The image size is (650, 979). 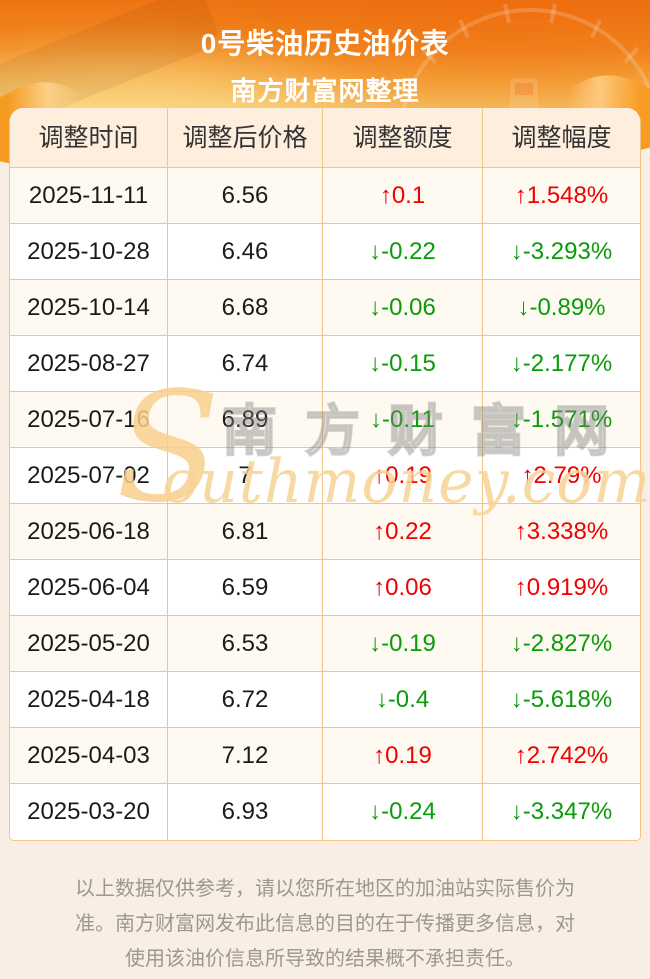 What do you see at coordinates (245, 756) in the screenshot?
I see `cell-price: 7.12` at bounding box center [245, 756].